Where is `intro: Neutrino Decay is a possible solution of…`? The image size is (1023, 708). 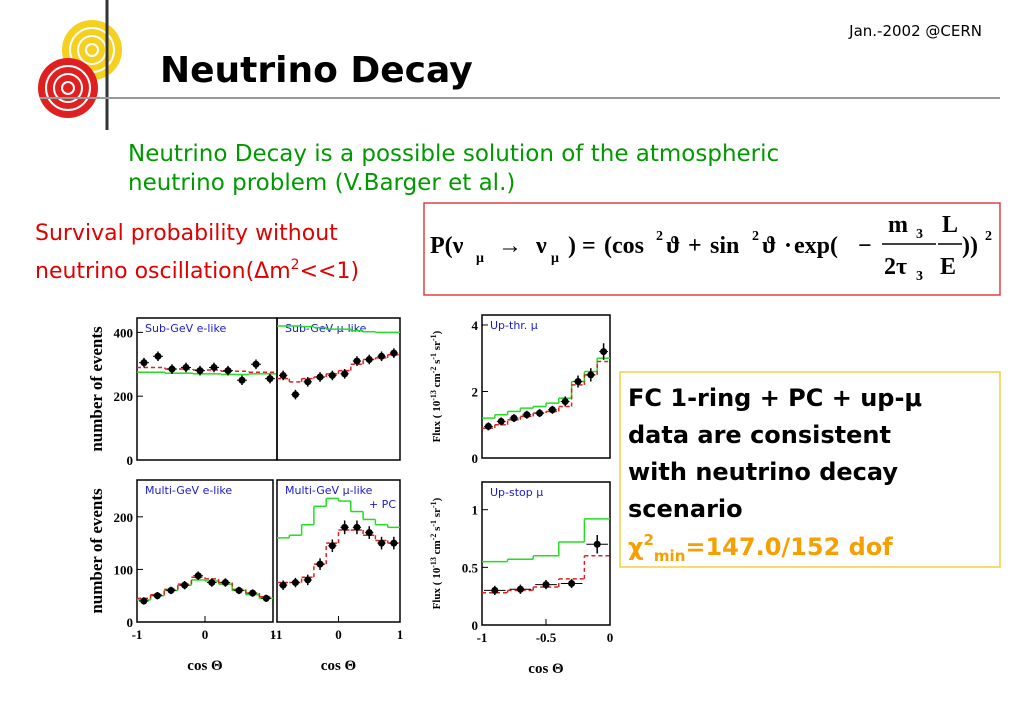 intro: Neutrino Decay is a possible solution of… is located at coordinates (453, 154).